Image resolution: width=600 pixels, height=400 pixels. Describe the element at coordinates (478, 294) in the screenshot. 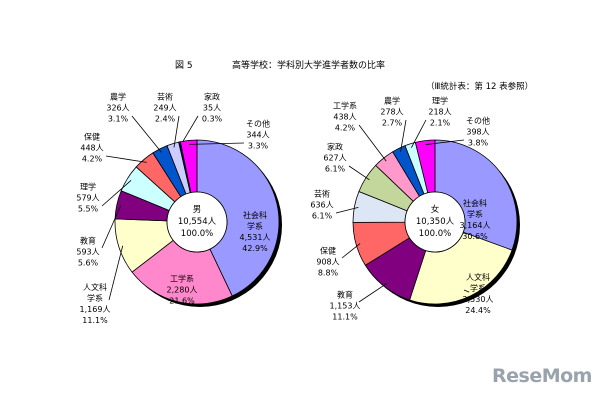

I see `slice-label: 人文科 学系 2,530人 24.4%` at that location.